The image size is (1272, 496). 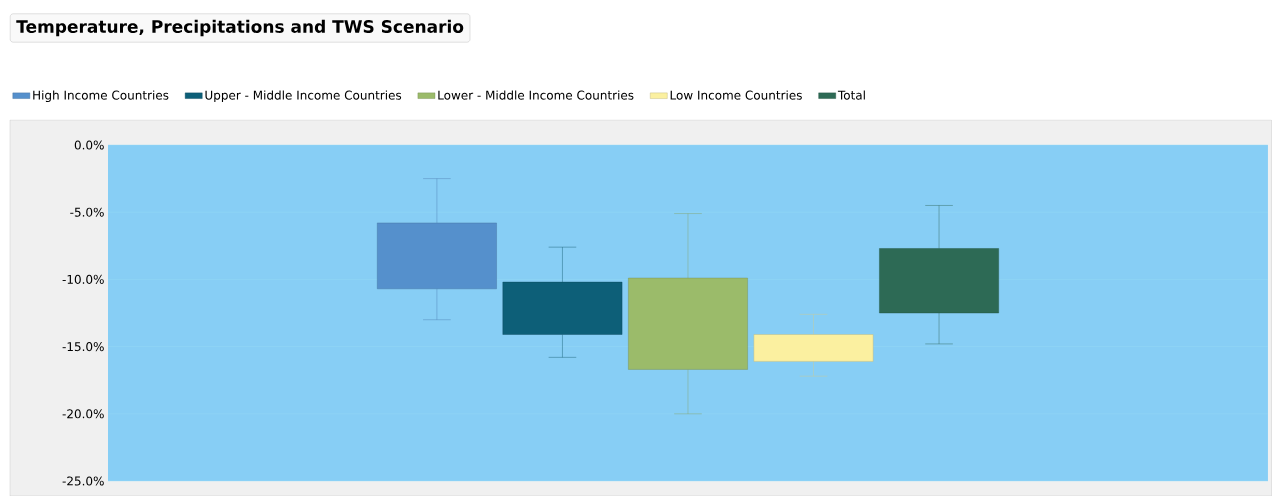 I want to click on y-tick-label: -25.0%, so click(x=83, y=481).